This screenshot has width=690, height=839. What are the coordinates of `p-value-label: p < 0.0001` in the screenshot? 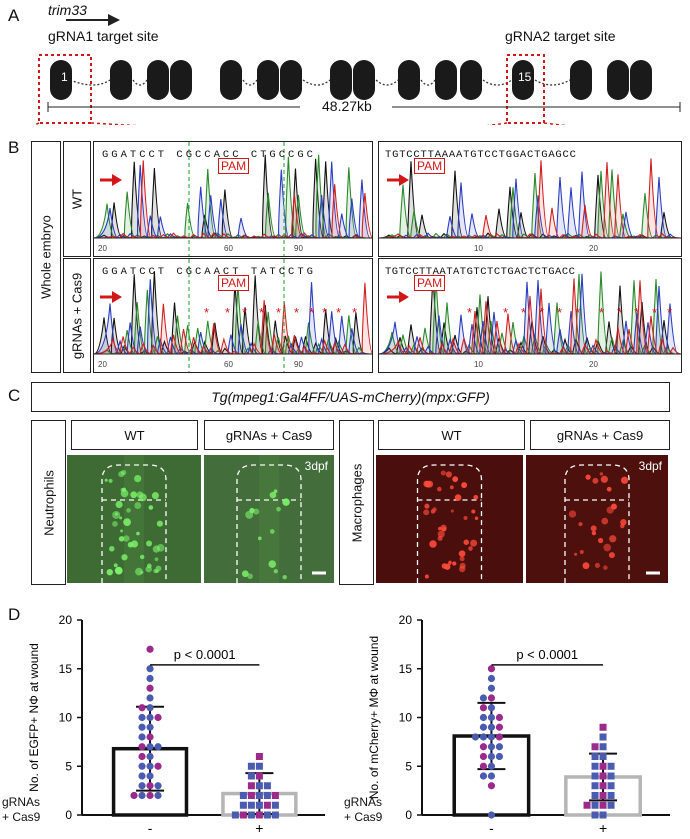 It's located at (205, 654).